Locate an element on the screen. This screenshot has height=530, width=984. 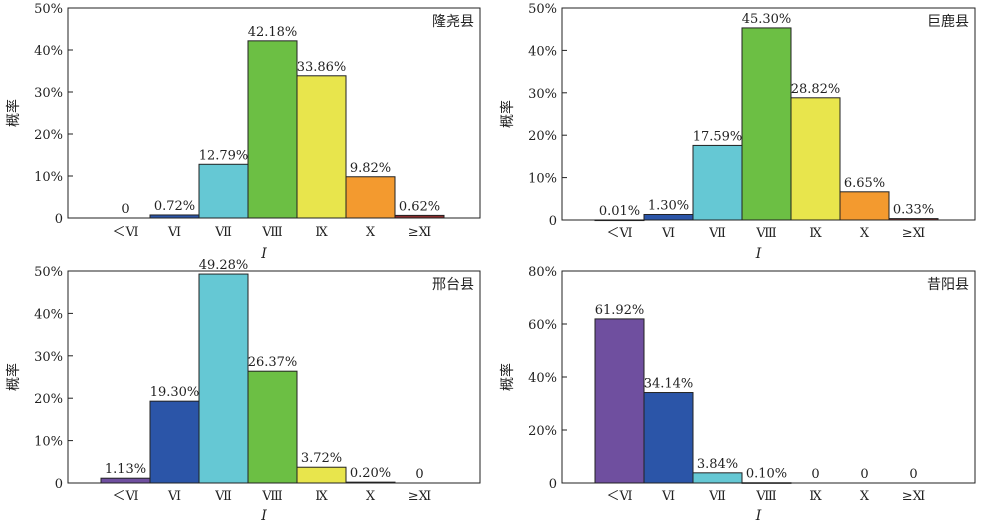
bar-value-label: 0.20% is located at coordinates (370, 473).